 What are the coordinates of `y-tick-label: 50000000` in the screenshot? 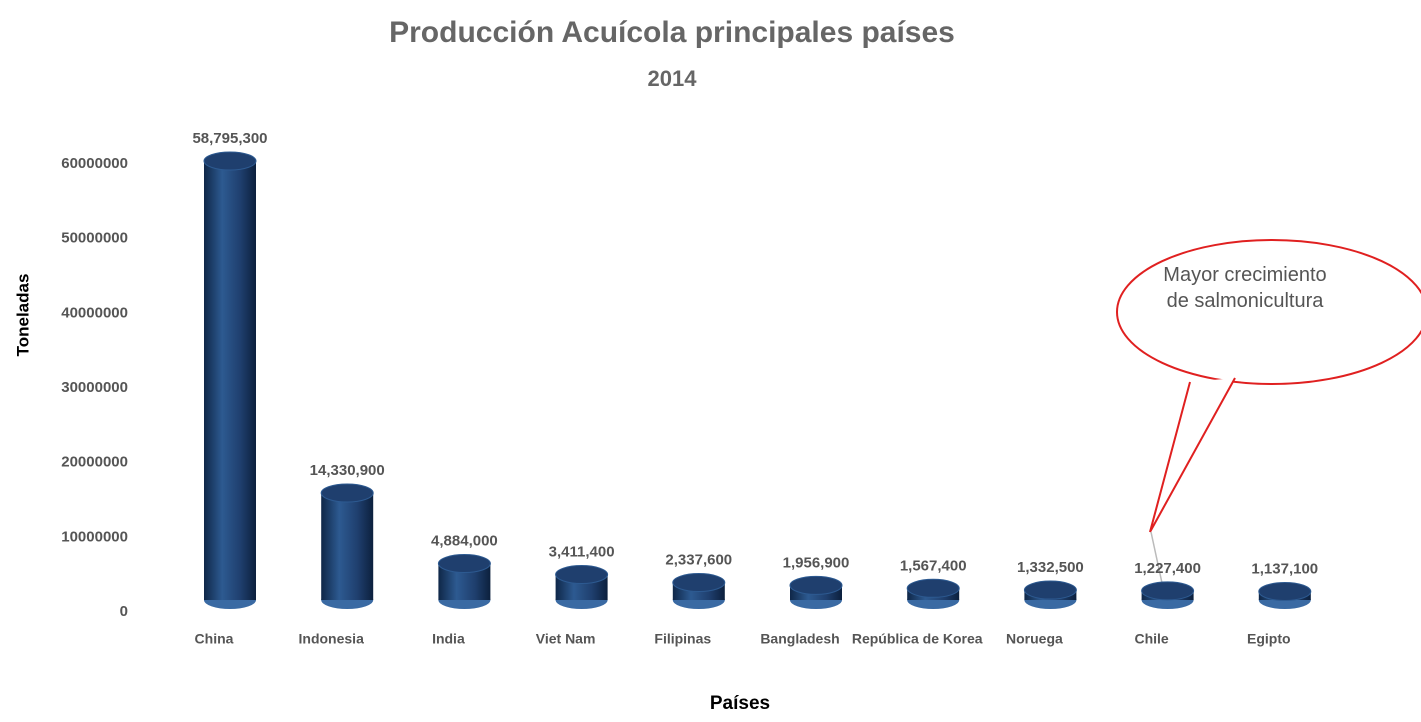 It's located at (94, 238).